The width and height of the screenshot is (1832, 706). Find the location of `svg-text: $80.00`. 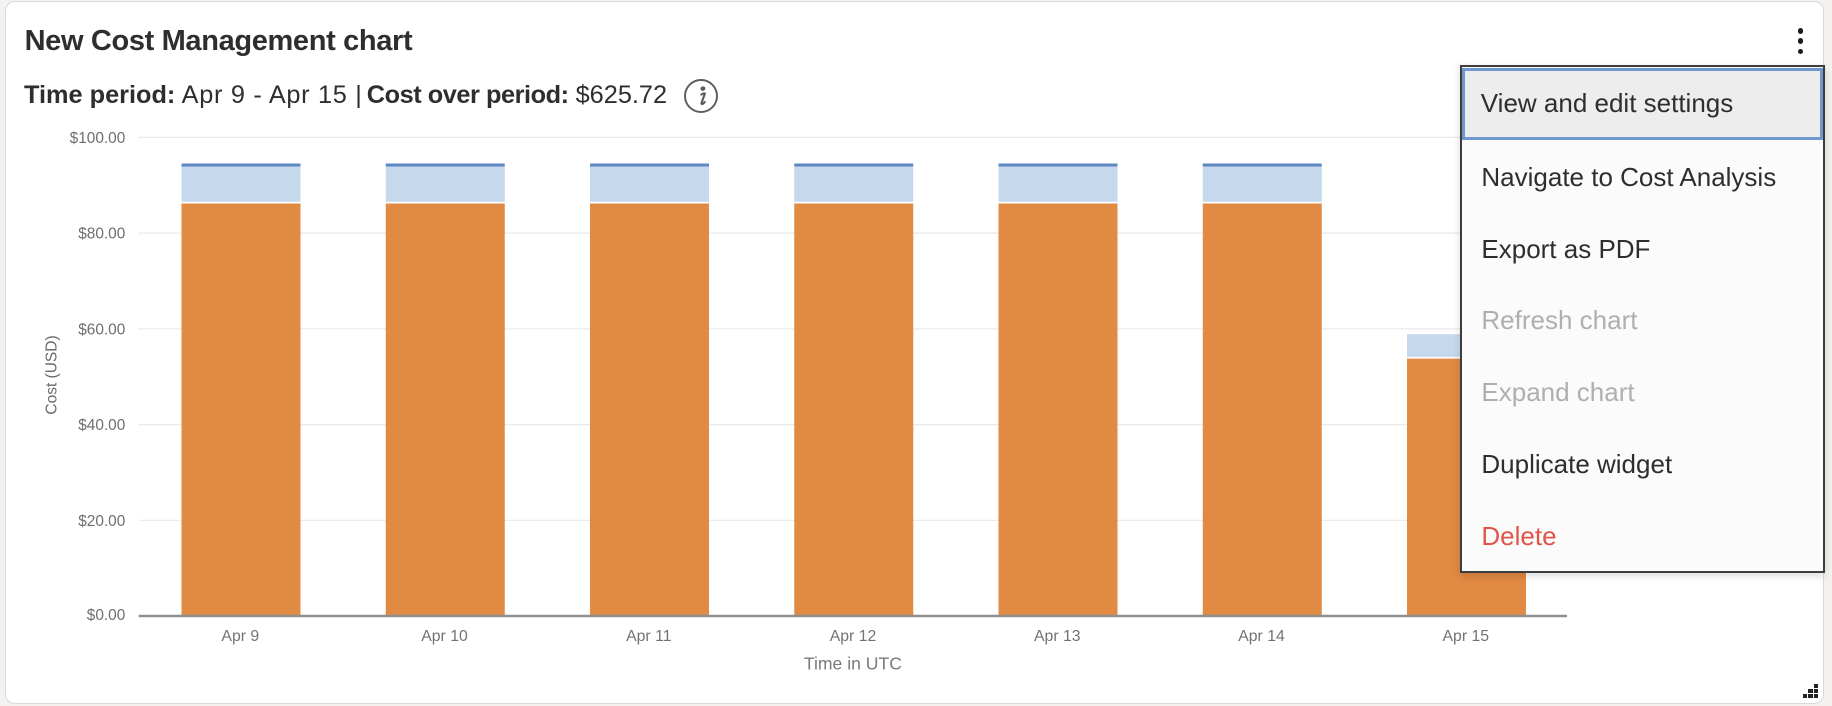

svg-text: $80.00 is located at coordinates (101, 234).